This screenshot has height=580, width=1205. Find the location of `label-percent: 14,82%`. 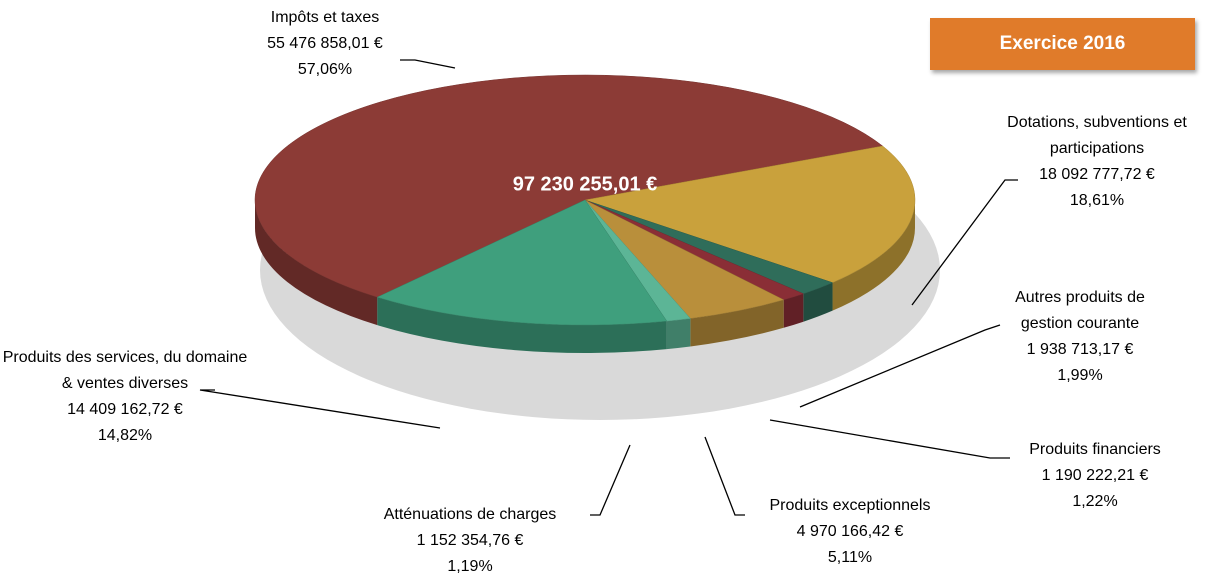

label-percent: 14,82% is located at coordinates (125, 435).